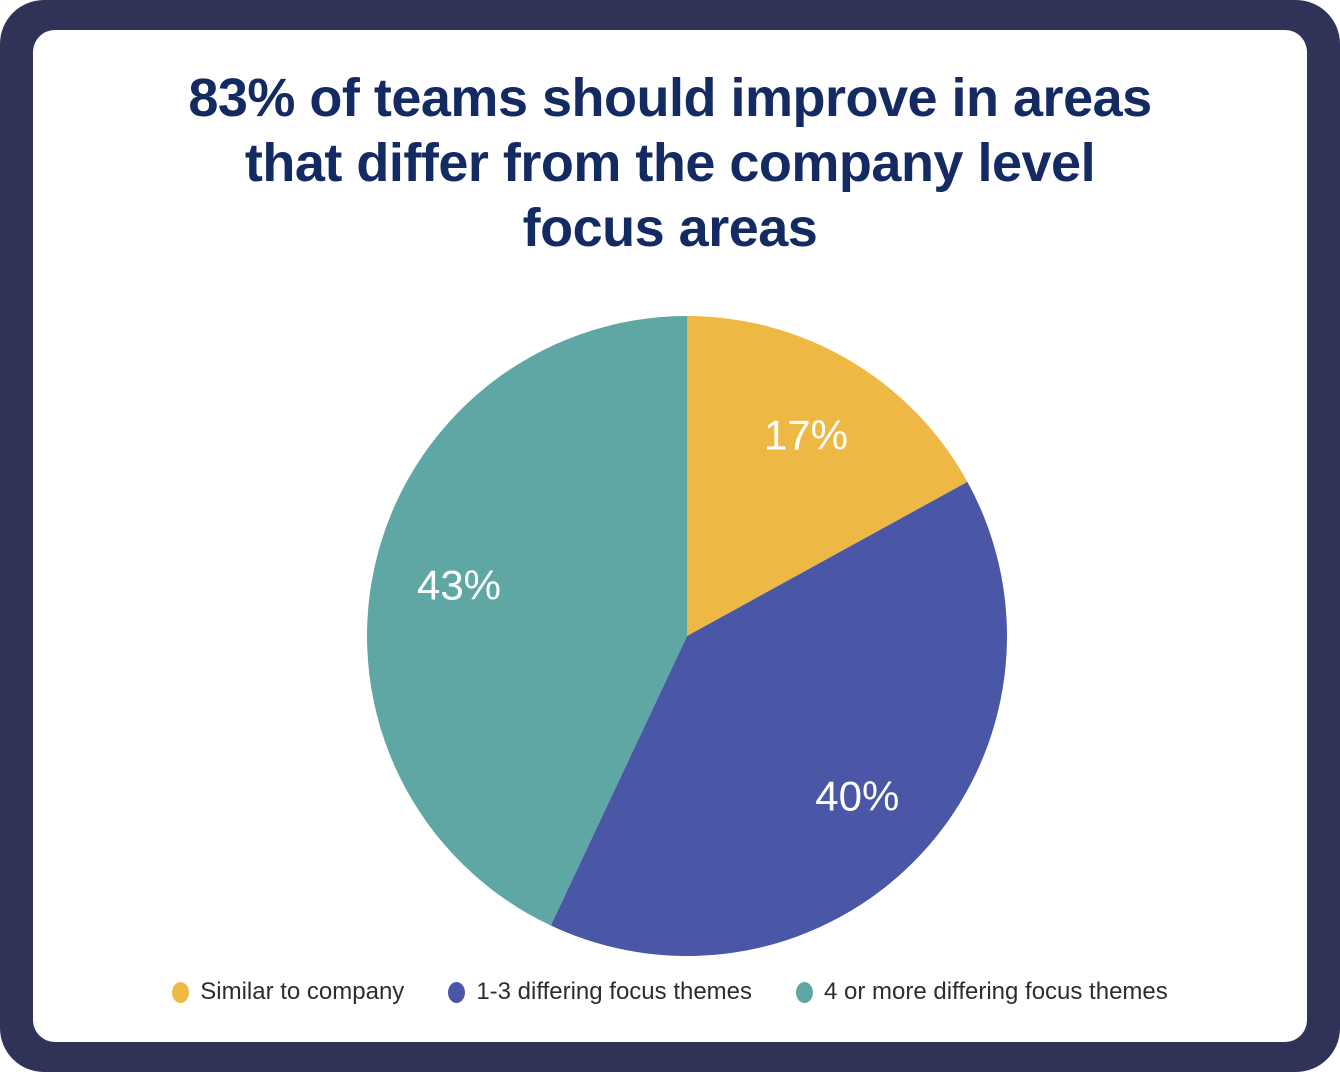 This screenshot has height=1072, width=1340. What do you see at coordinates (806, 435) in the screenshot?
I see `pie-slice-label: 17%` at bounding box center [806, 435].